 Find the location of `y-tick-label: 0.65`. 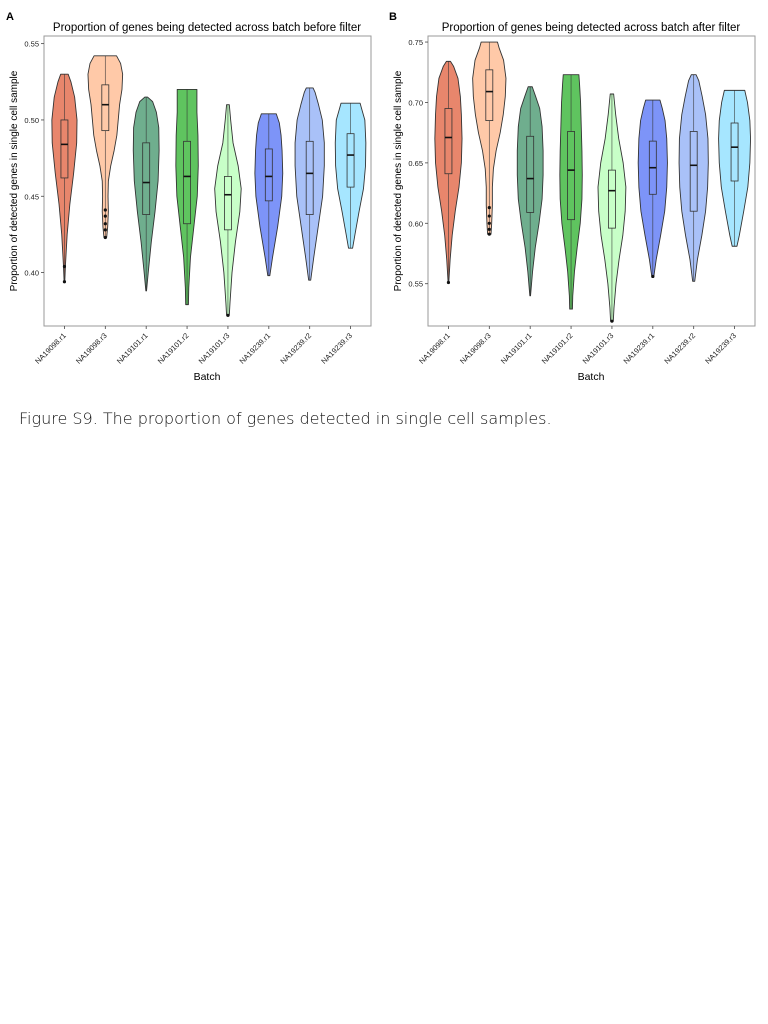

y-tick-label: 0.65 is located at coordinates (415, 163).